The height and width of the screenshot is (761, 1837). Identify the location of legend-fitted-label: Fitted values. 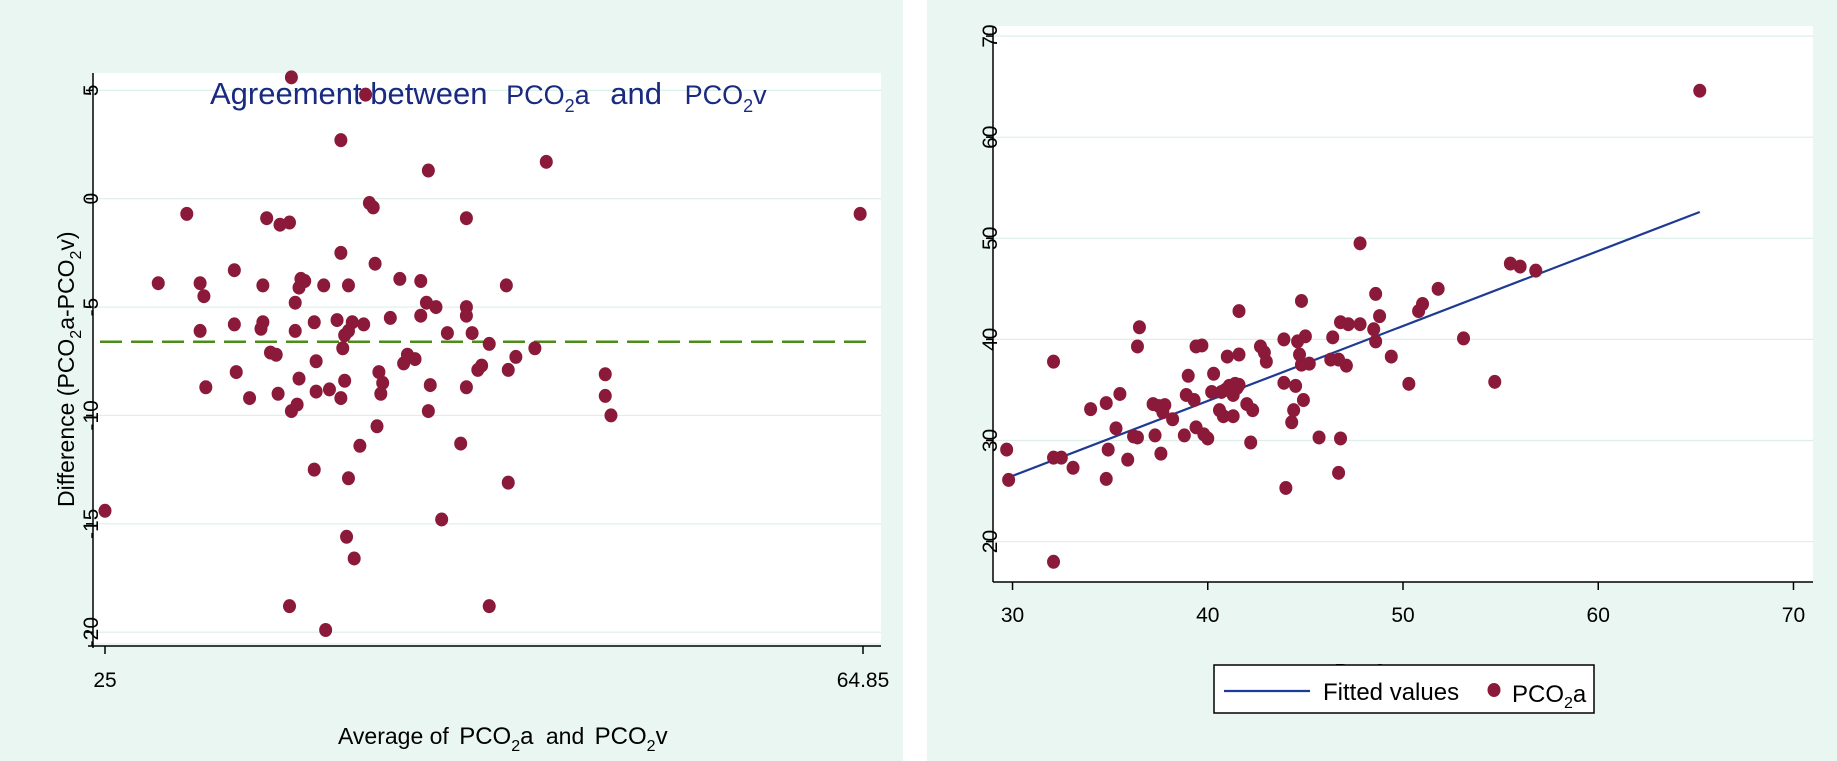
(1391, 692).